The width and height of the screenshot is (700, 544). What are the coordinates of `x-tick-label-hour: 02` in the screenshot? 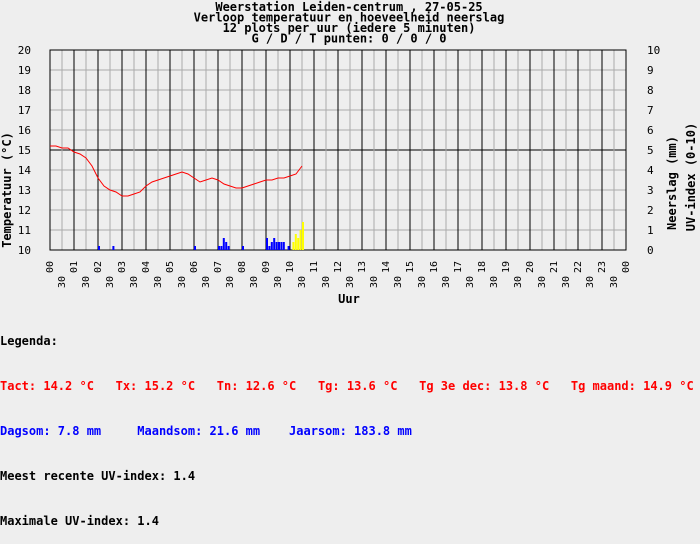 It's located at (98, 267).